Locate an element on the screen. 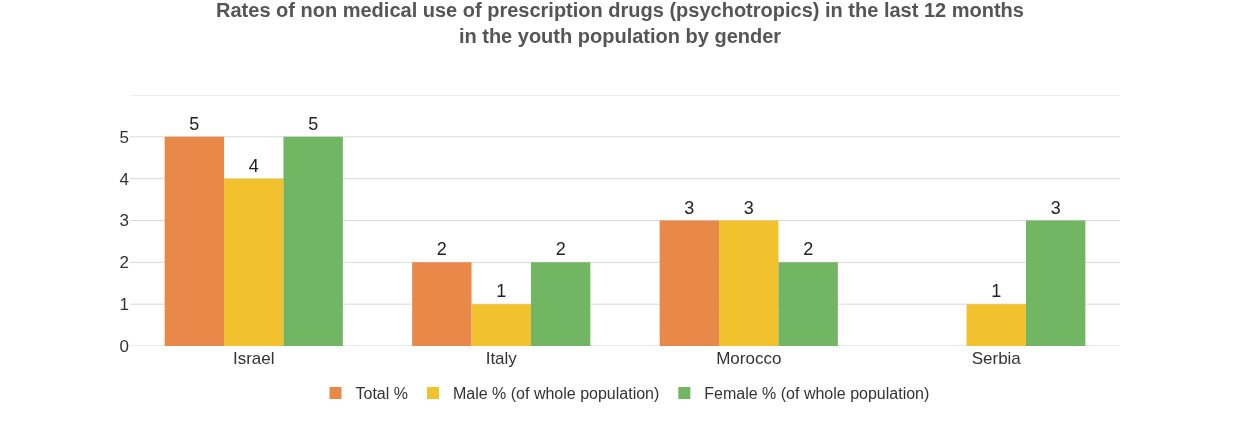  y-tick-label: 4 is located at coordinates (124, 179).